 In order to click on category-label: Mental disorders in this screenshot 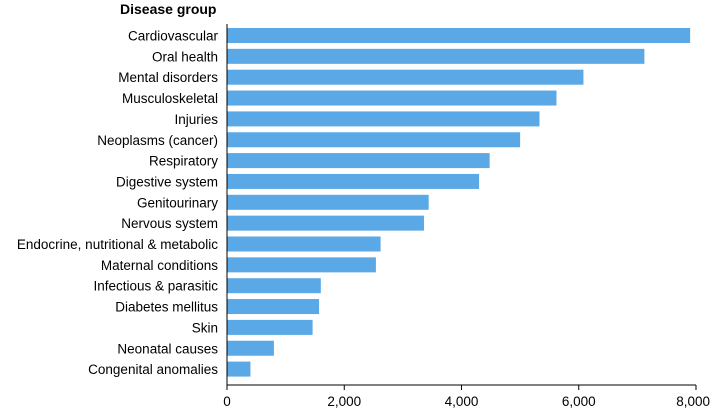, I will do `click(168, 77)`.